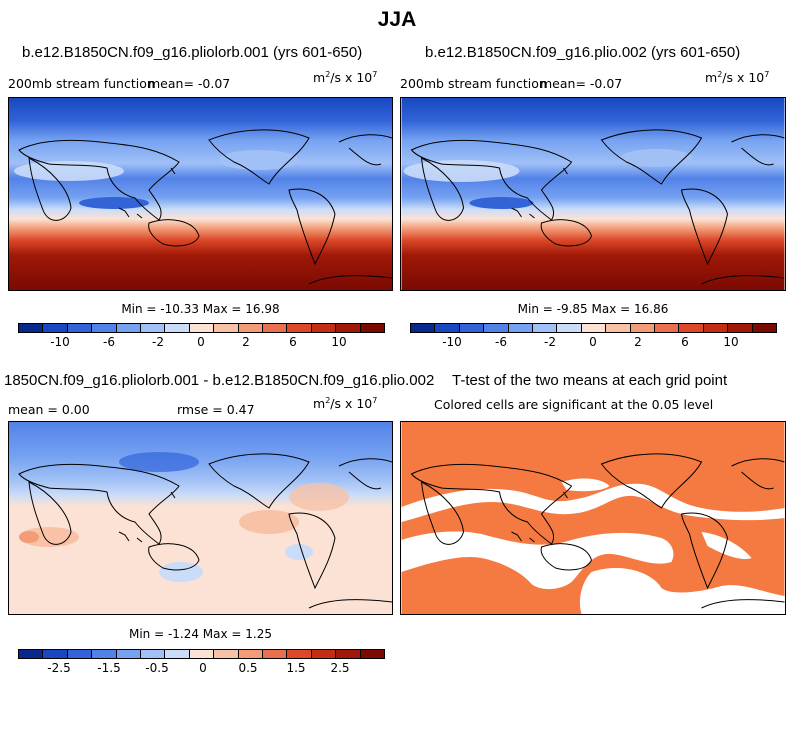 The height and width of the screenshot is (733, 794). I want to click on panel4-map-svg, so click(593, 518).